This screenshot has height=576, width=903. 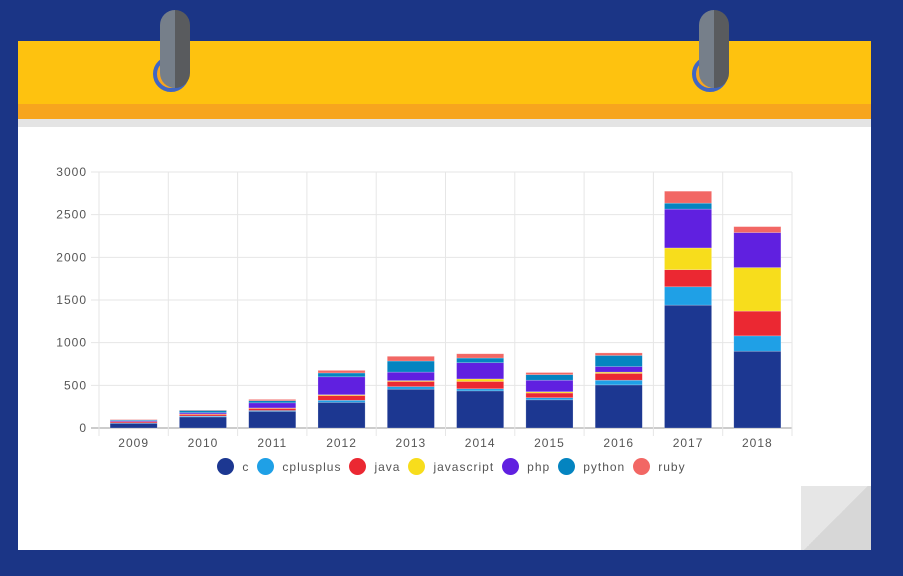 I want to click on bar-segment-c-2017, so click(x=688, y=366).